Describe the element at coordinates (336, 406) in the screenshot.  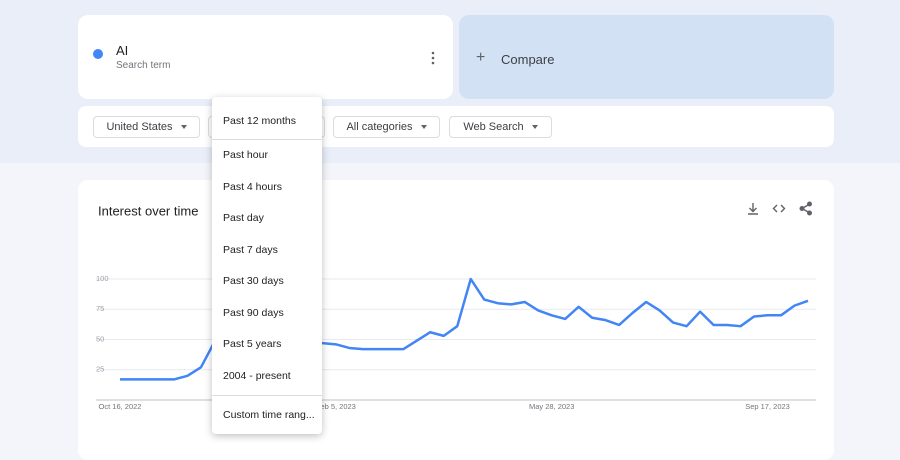
I see `x-tick-label: Feb 5, 2023` at that location.